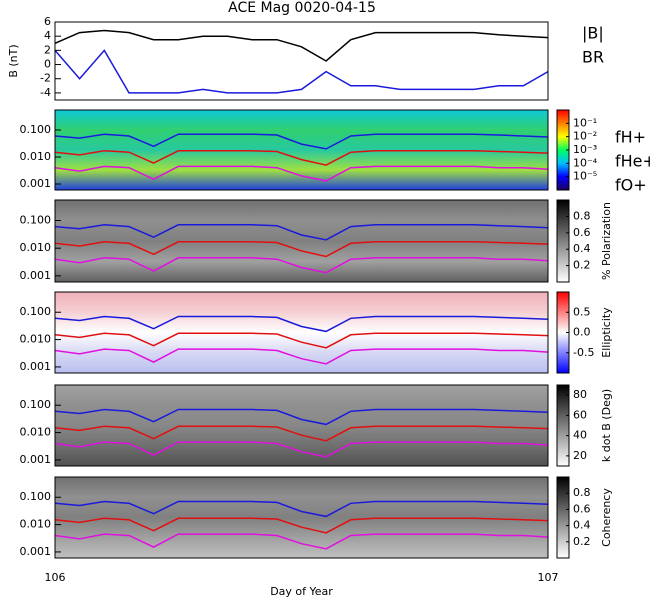  I want to click on colorbar-tick-label: 80, so click(580, 394).